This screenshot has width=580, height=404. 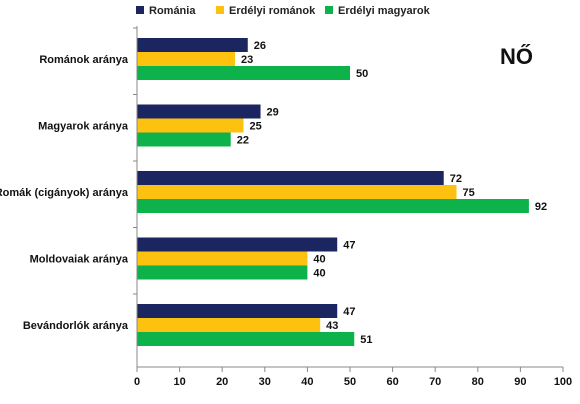 What do you see at coordinates (469, 193) in the screenshot?
I see `data-label: 75` at bounding box center [469, 193].